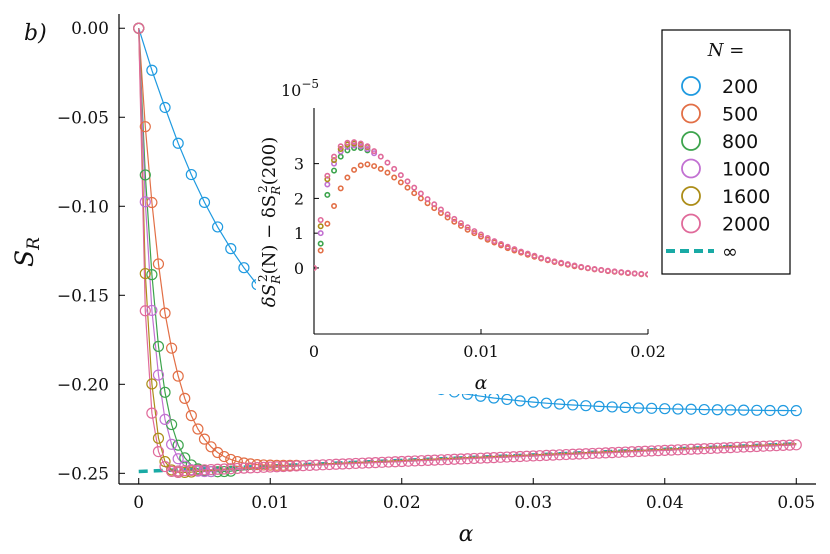  What do you see at coordinates (481, 383) in the screenshot?
I see `inset-x-label: α` at bounding box center [481, 383].